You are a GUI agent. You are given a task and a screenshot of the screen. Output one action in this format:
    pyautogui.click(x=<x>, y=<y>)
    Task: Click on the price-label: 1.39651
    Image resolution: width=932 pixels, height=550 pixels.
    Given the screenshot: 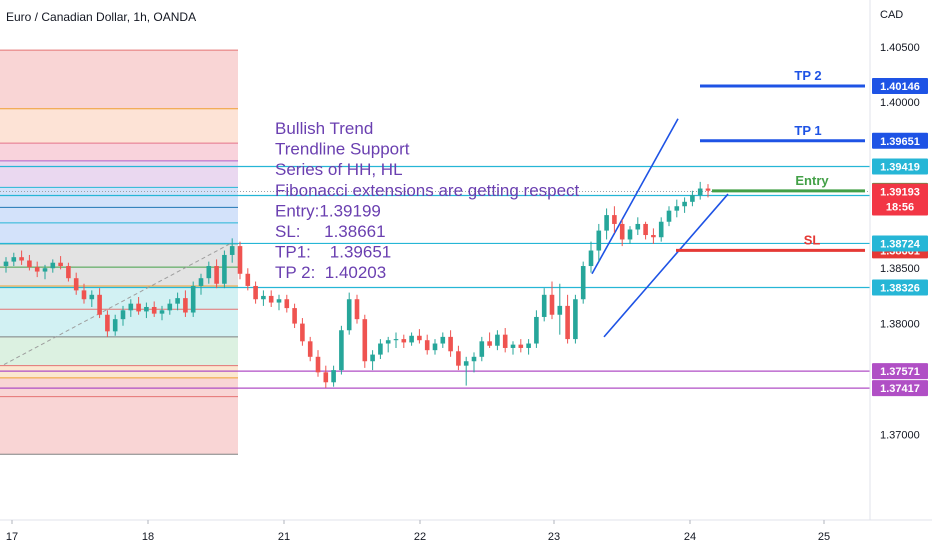 What is the action you would take?
    pyautogui.click(x=900, y=140)
    